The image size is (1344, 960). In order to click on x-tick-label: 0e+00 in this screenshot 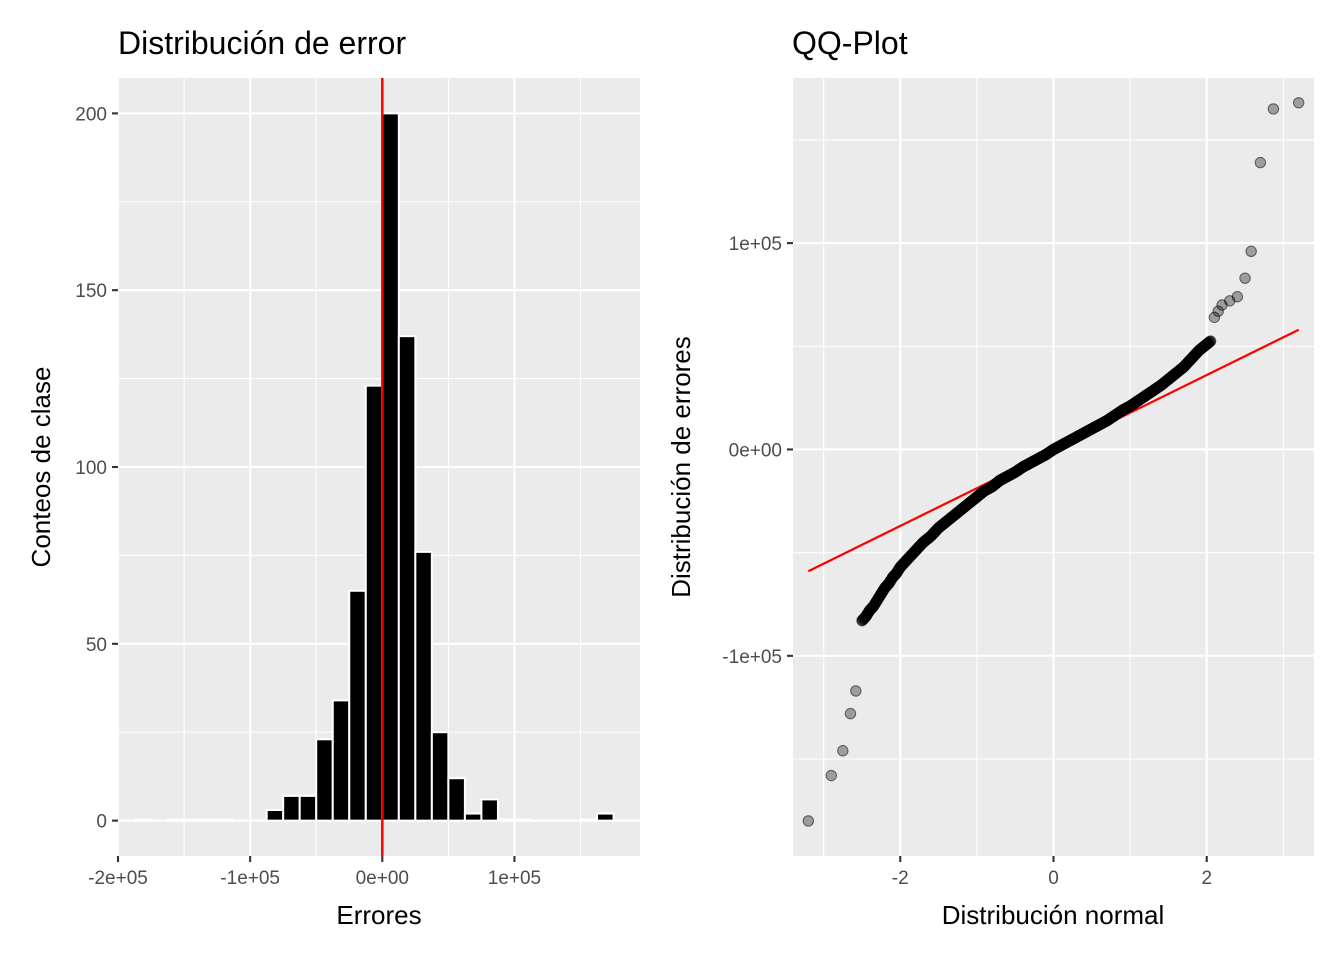, I will do `click(382, 878)`.